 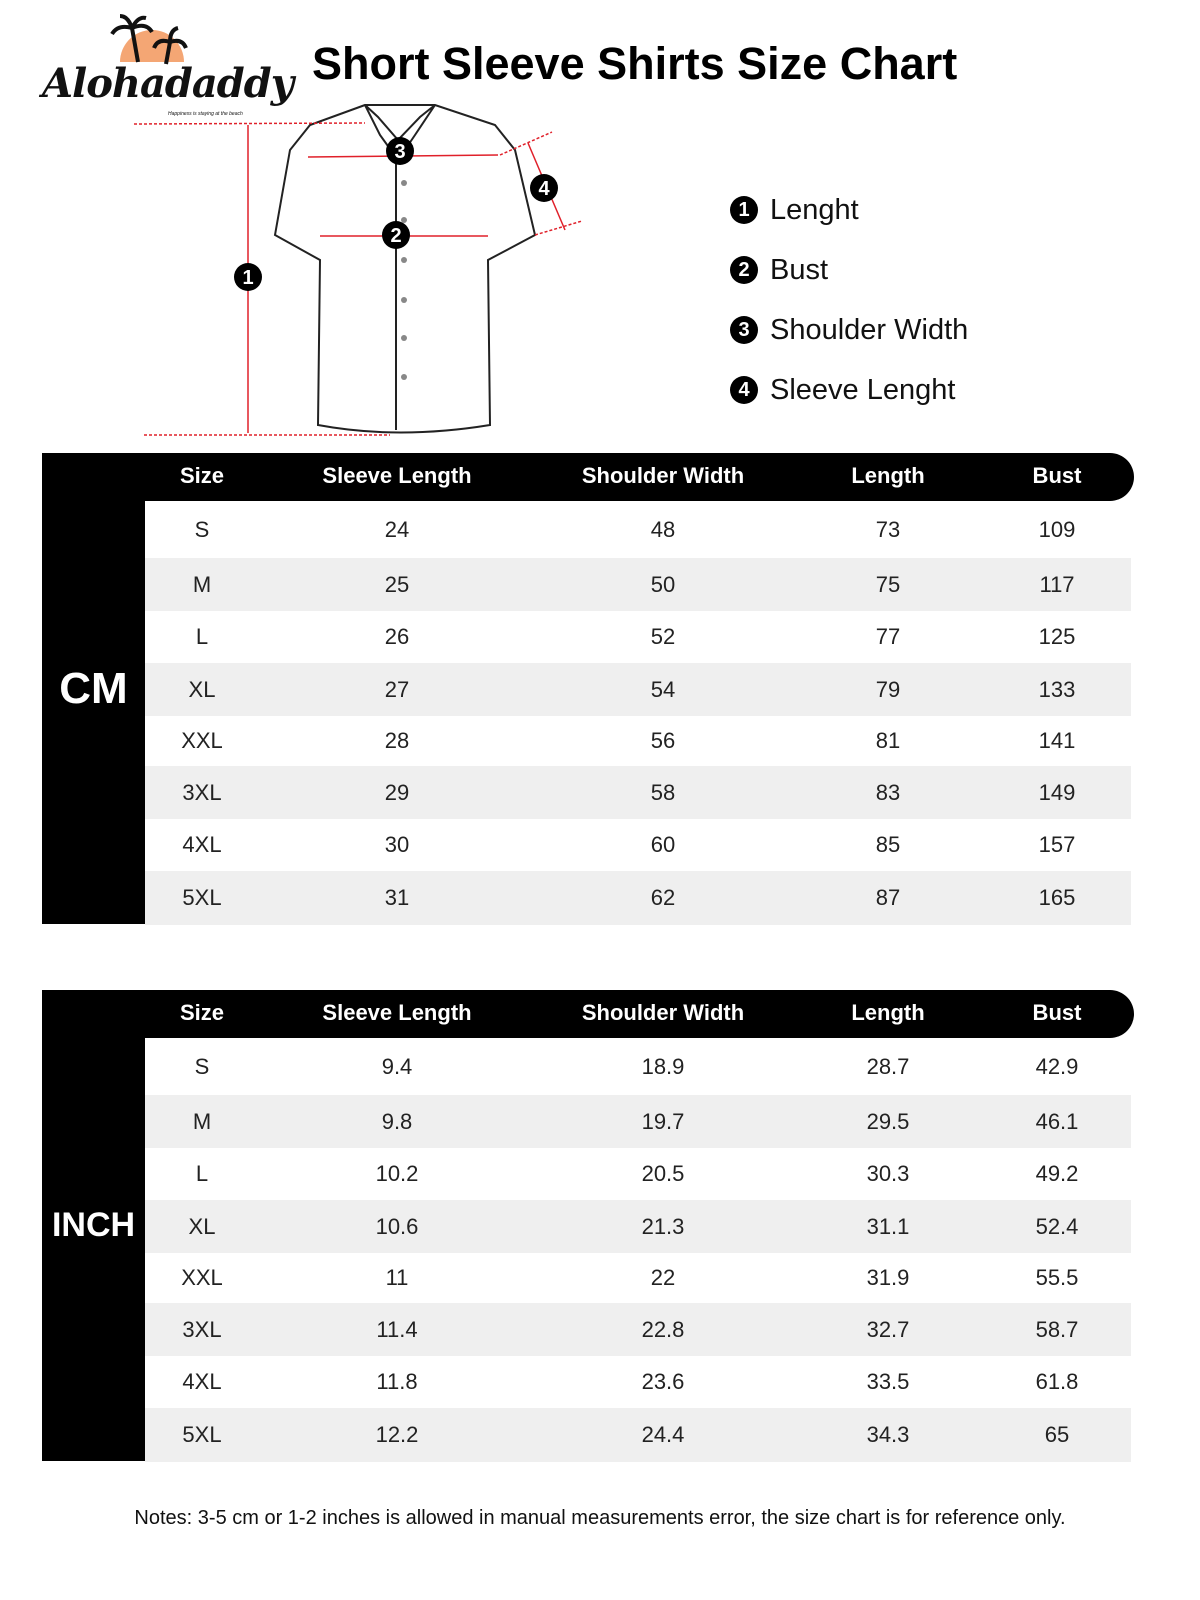 I want to click on table-row: S 9.4 18.9 28.7 42.9, so click(x=638, y=1066).